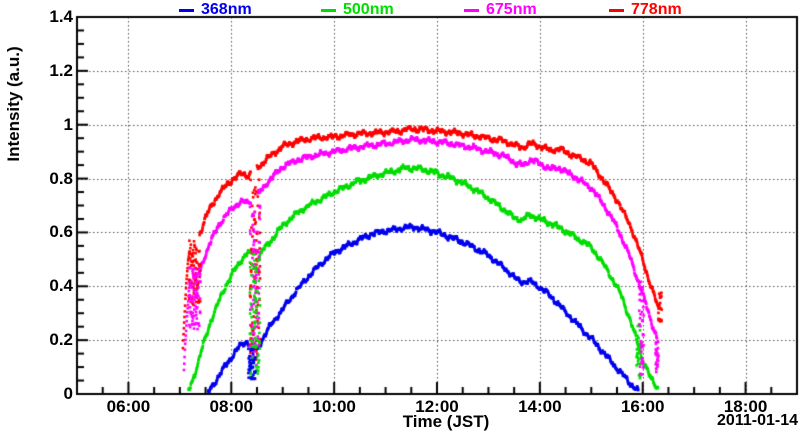  Describe the element at coordinates (446, 421) in the screenshot. I see `x-axis-title: Time (JST)` at that location.